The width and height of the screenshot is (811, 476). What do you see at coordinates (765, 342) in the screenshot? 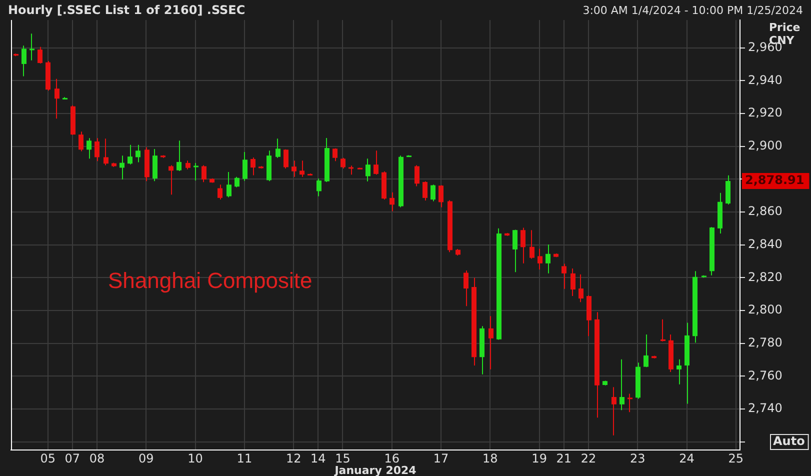
I see `y-tick-label: 2,780` at bounding box center [765, 342].